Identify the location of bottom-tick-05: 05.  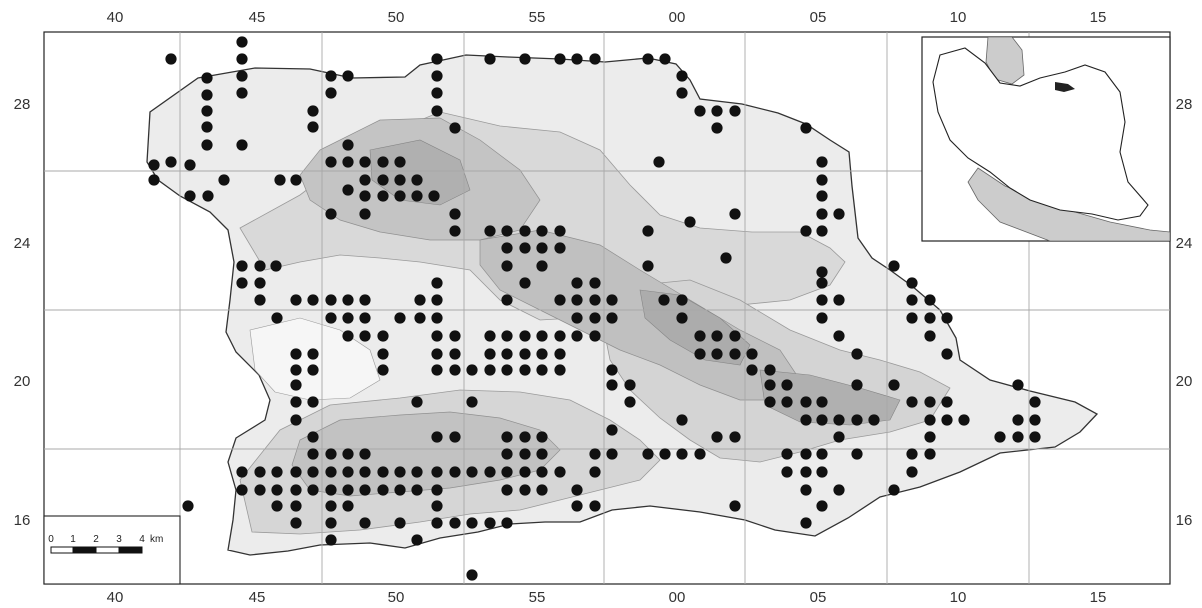
(818, 597).